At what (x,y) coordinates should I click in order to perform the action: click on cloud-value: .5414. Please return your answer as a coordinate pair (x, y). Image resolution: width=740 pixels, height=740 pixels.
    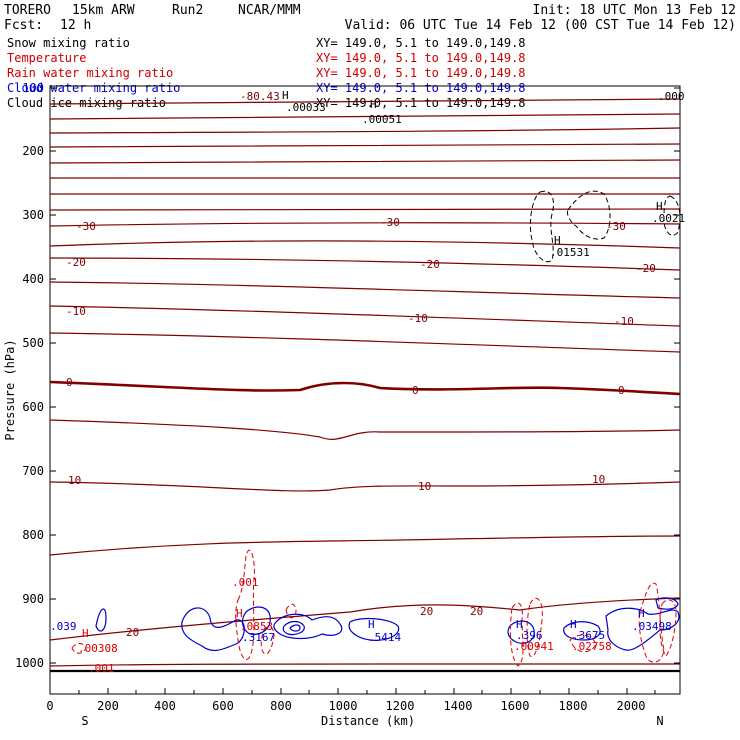
    Looking at the image, I should click on (384, 637).